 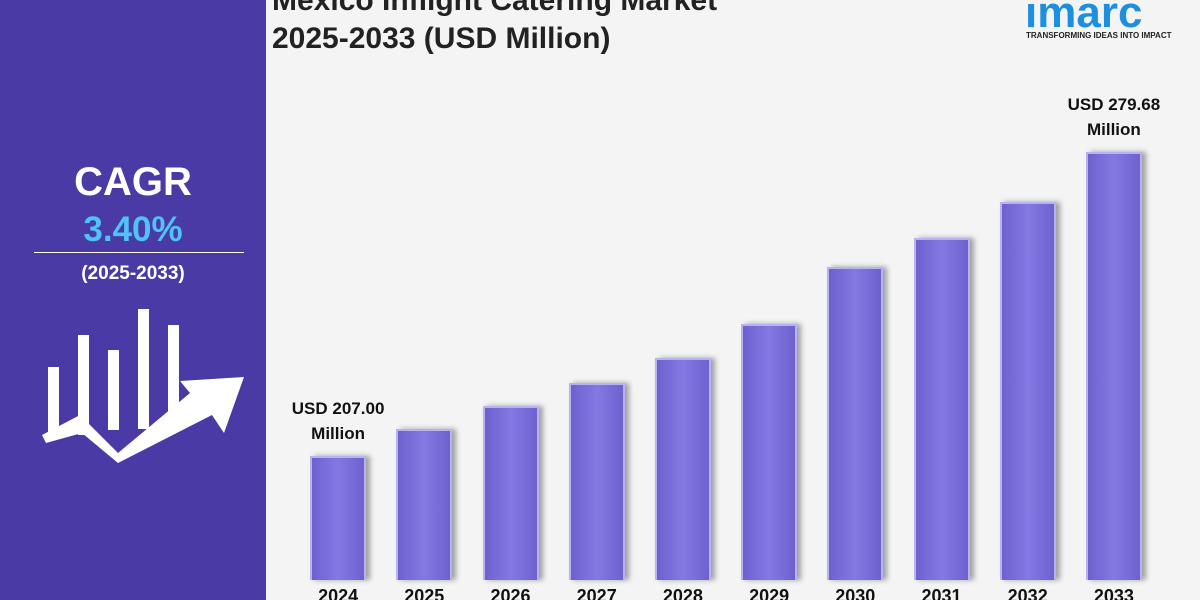 What do you see at coordinates (133, 229) in the screenshot?
I see `cagr-value: 3.40%` at bounding box center [133, 229].